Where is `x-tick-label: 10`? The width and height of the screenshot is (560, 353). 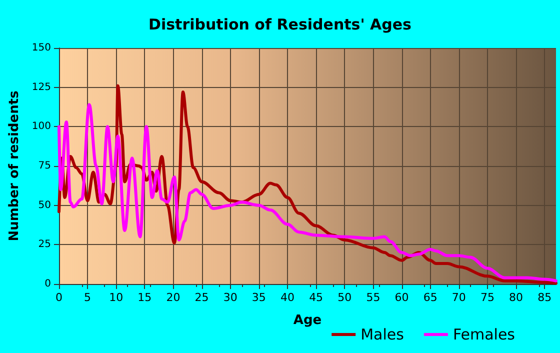
x-tick-label: 10 is located at coordinates (116, 297).